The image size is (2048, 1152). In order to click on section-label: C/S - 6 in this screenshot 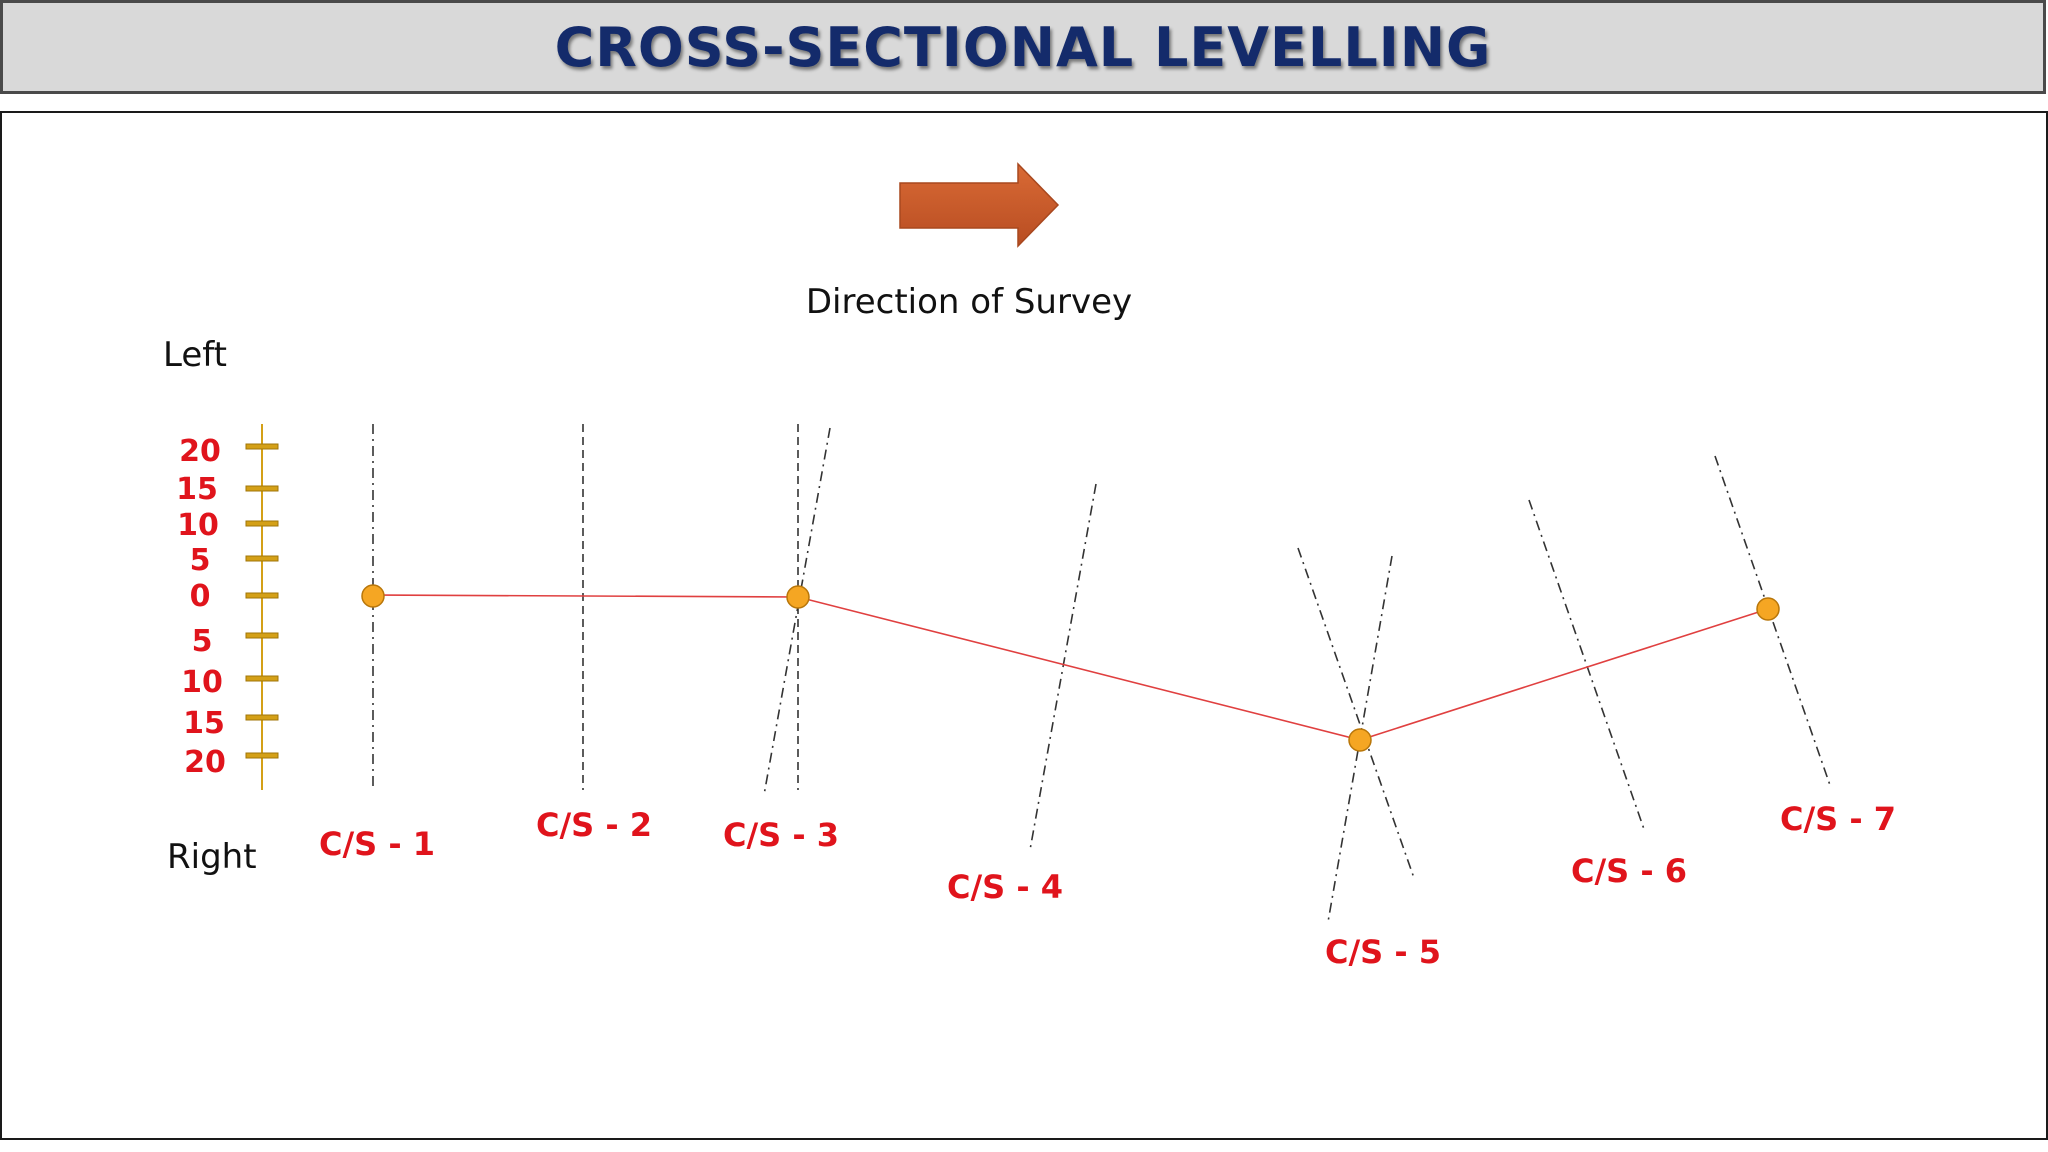, I will do `click(1629, 871)`.